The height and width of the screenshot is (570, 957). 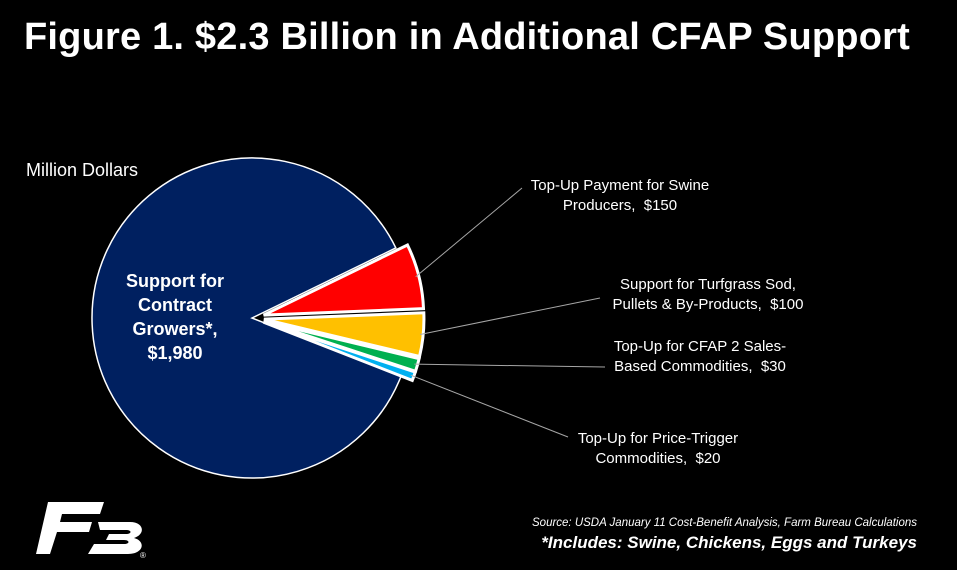 I want to click on farm-bureau-logo: ®, so click(x=91, y=531).